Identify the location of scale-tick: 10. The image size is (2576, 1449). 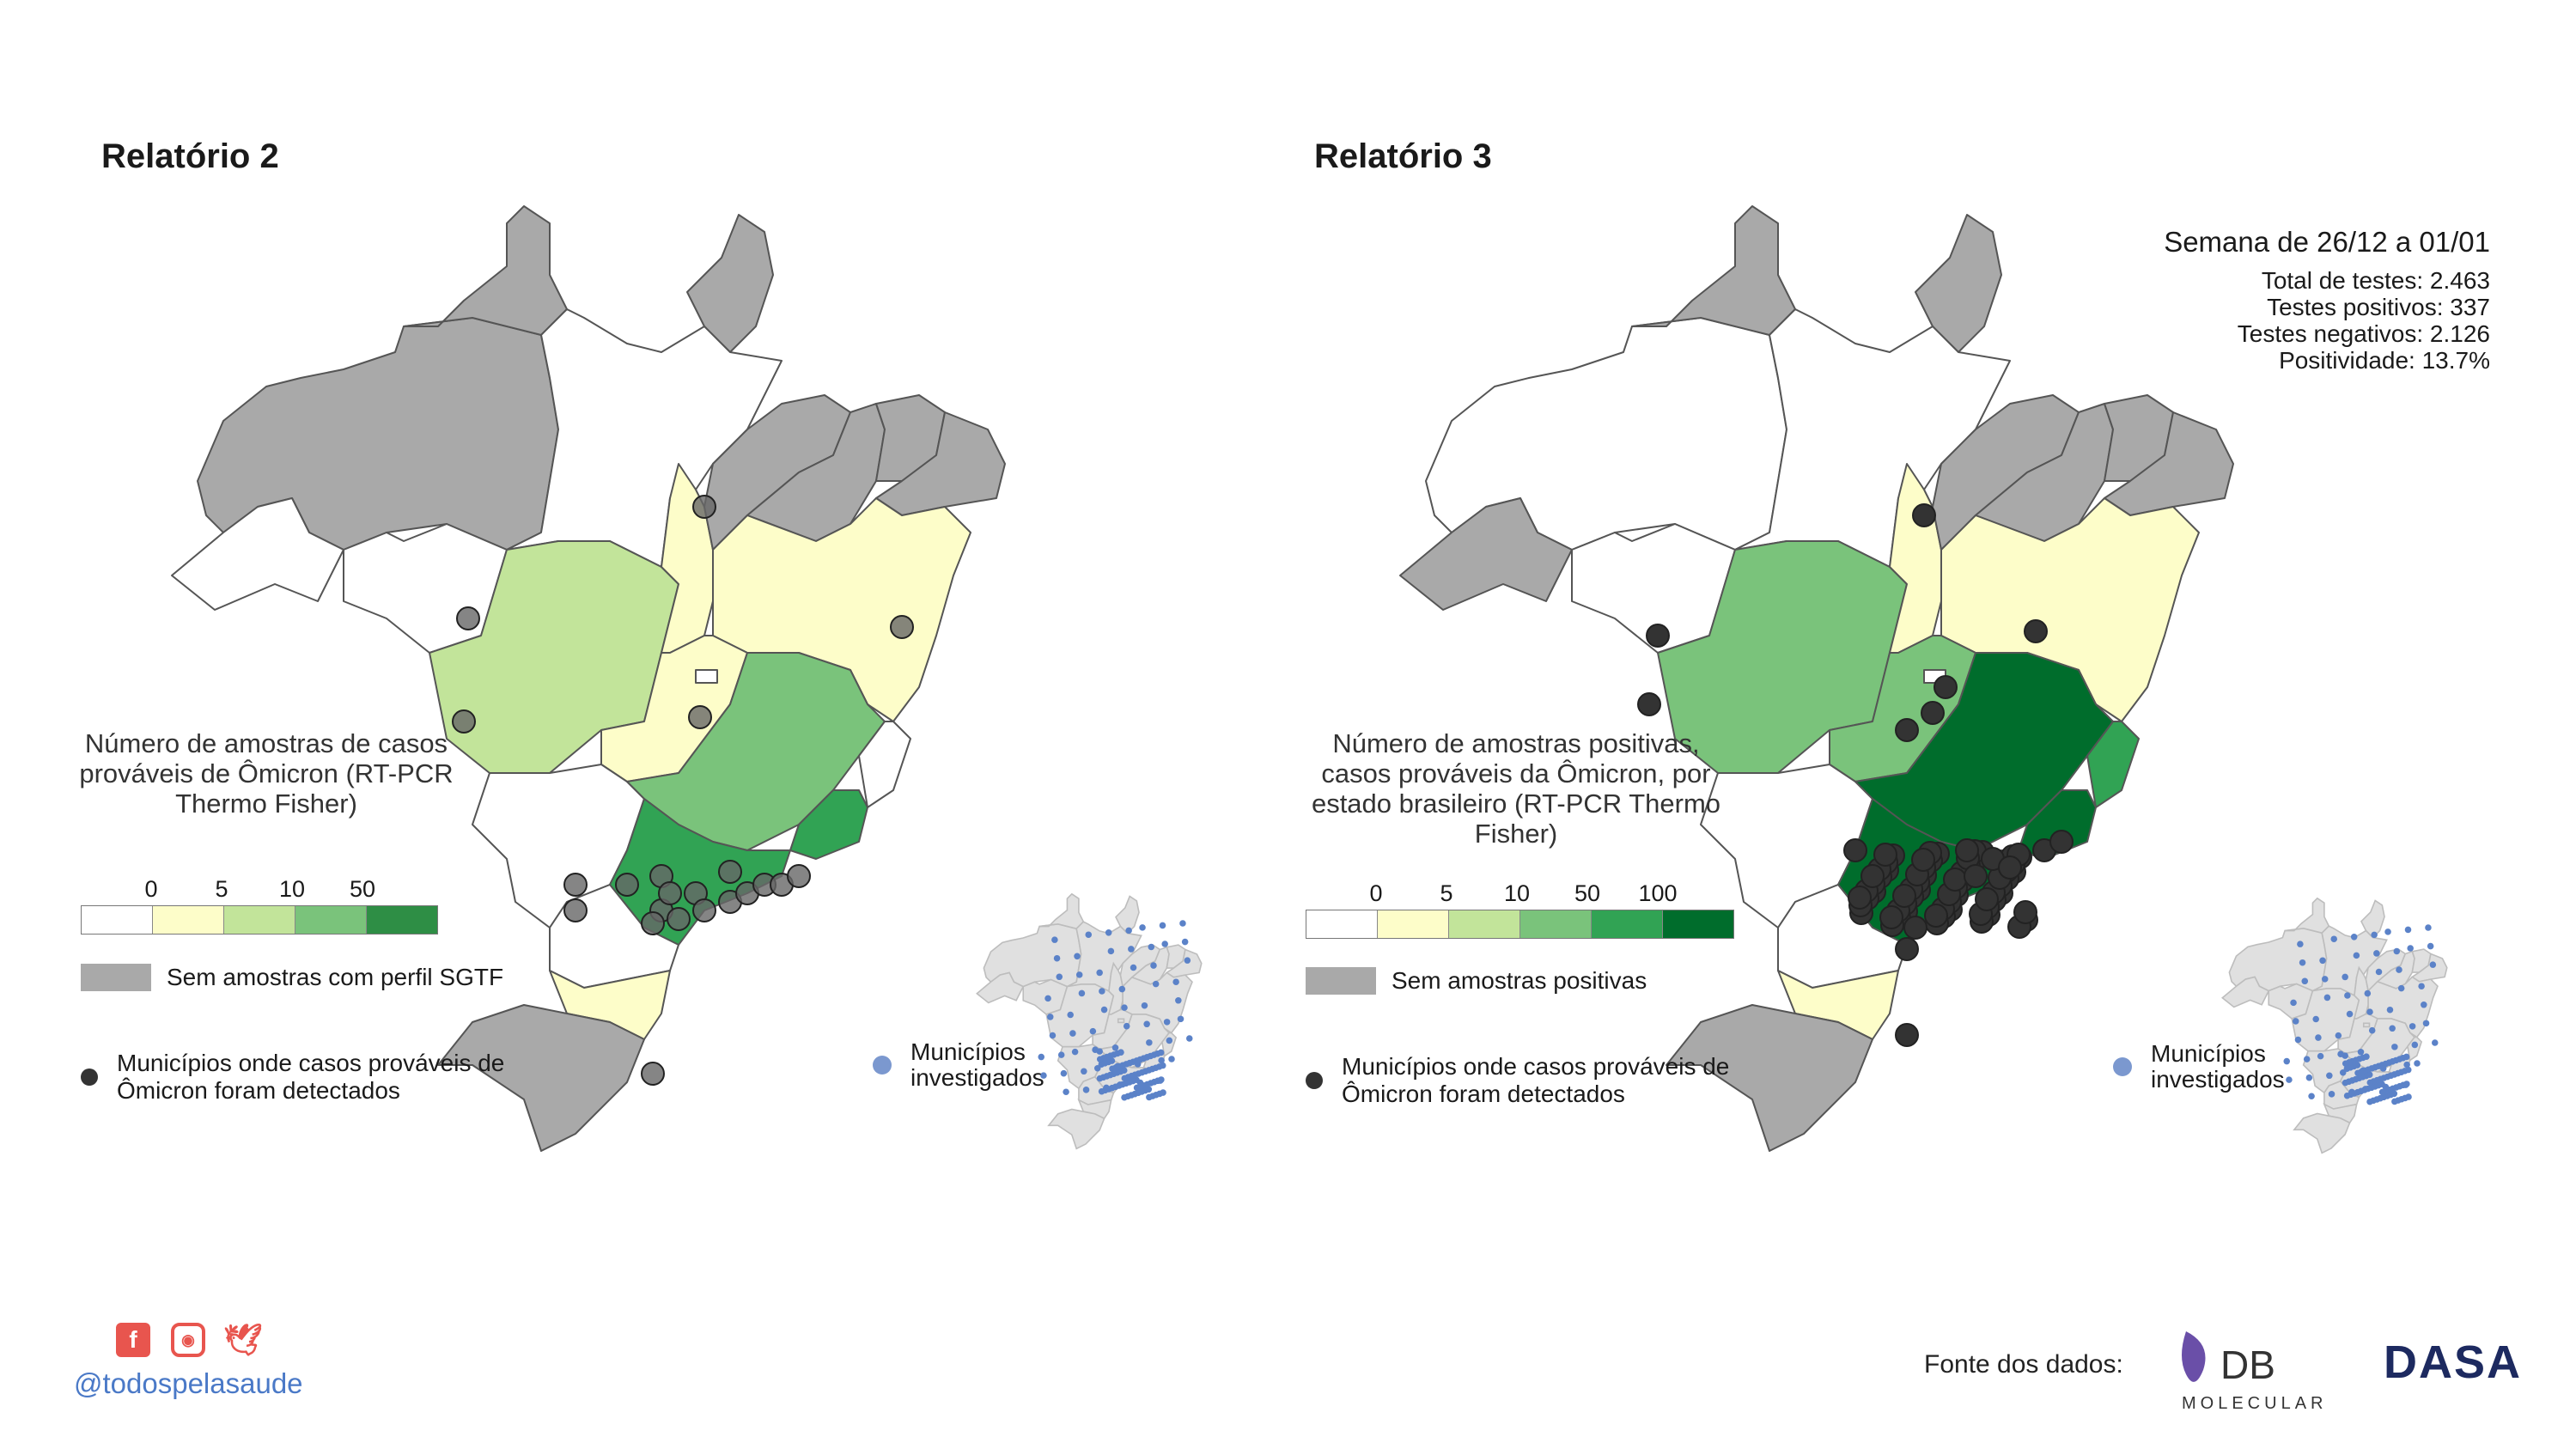
(292, 889).